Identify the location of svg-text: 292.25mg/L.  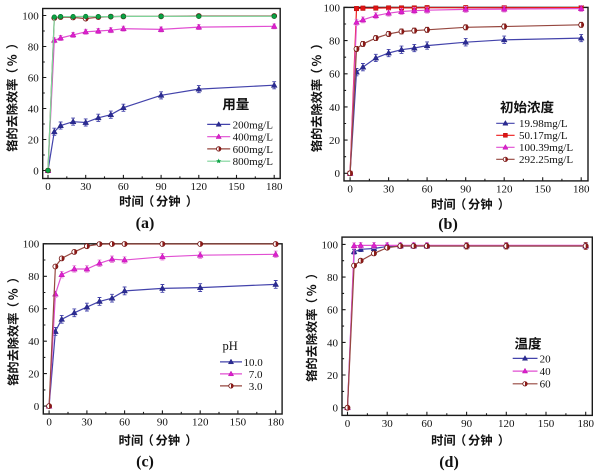
(546, 160).